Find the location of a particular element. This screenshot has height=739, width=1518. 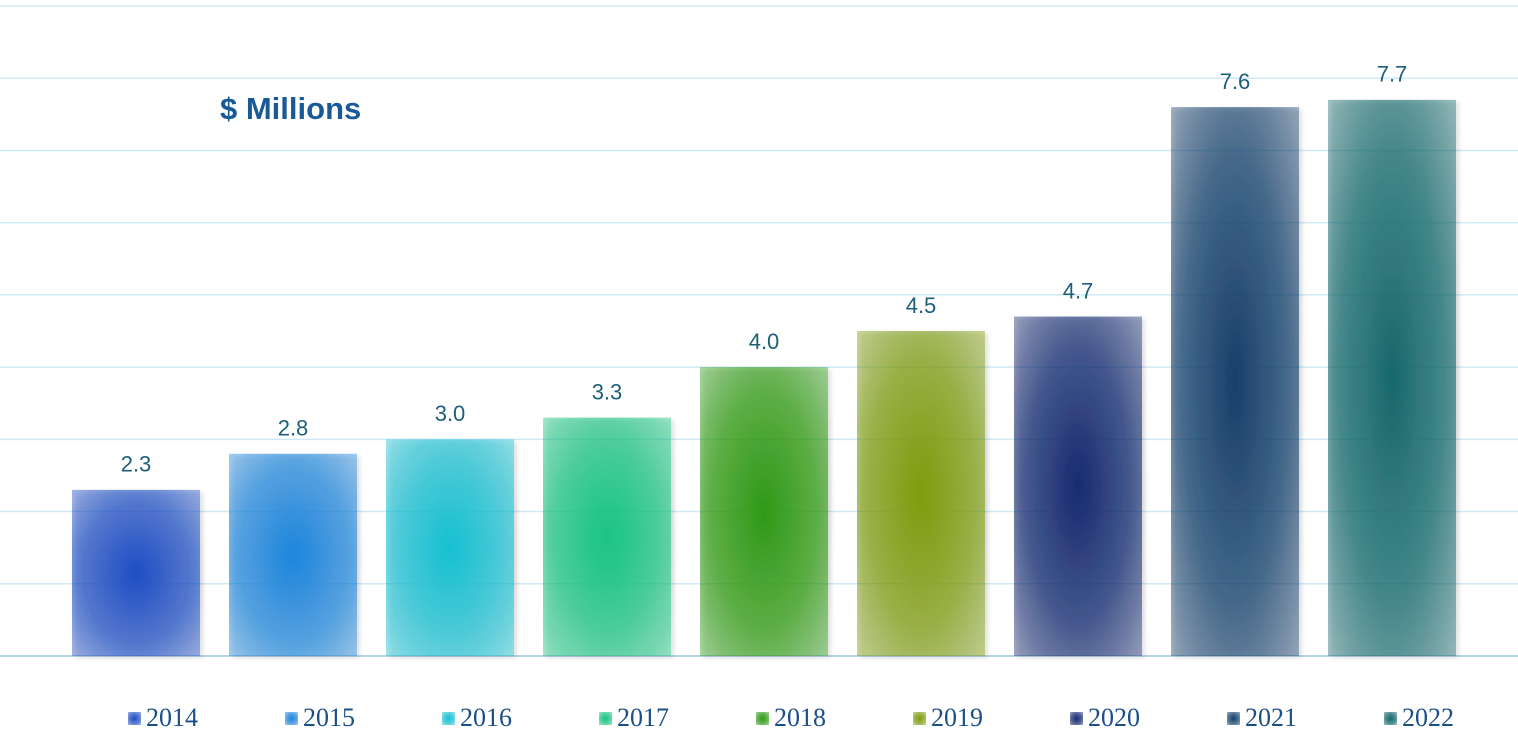

value-label: 2.3 is located at coordinates (136, 464).